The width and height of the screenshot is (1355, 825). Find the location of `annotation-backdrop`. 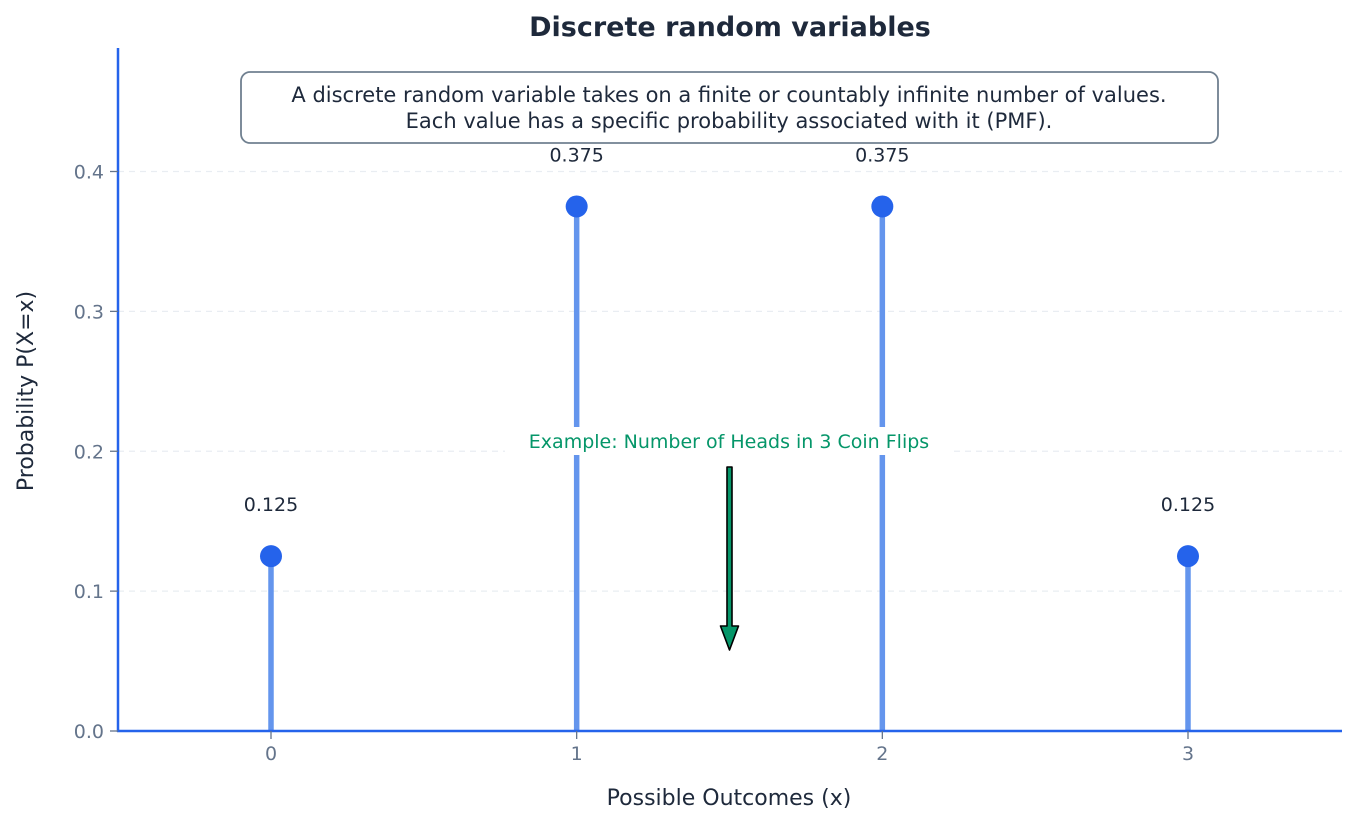

annotation-backdrop is located at coordinates (729, 441).